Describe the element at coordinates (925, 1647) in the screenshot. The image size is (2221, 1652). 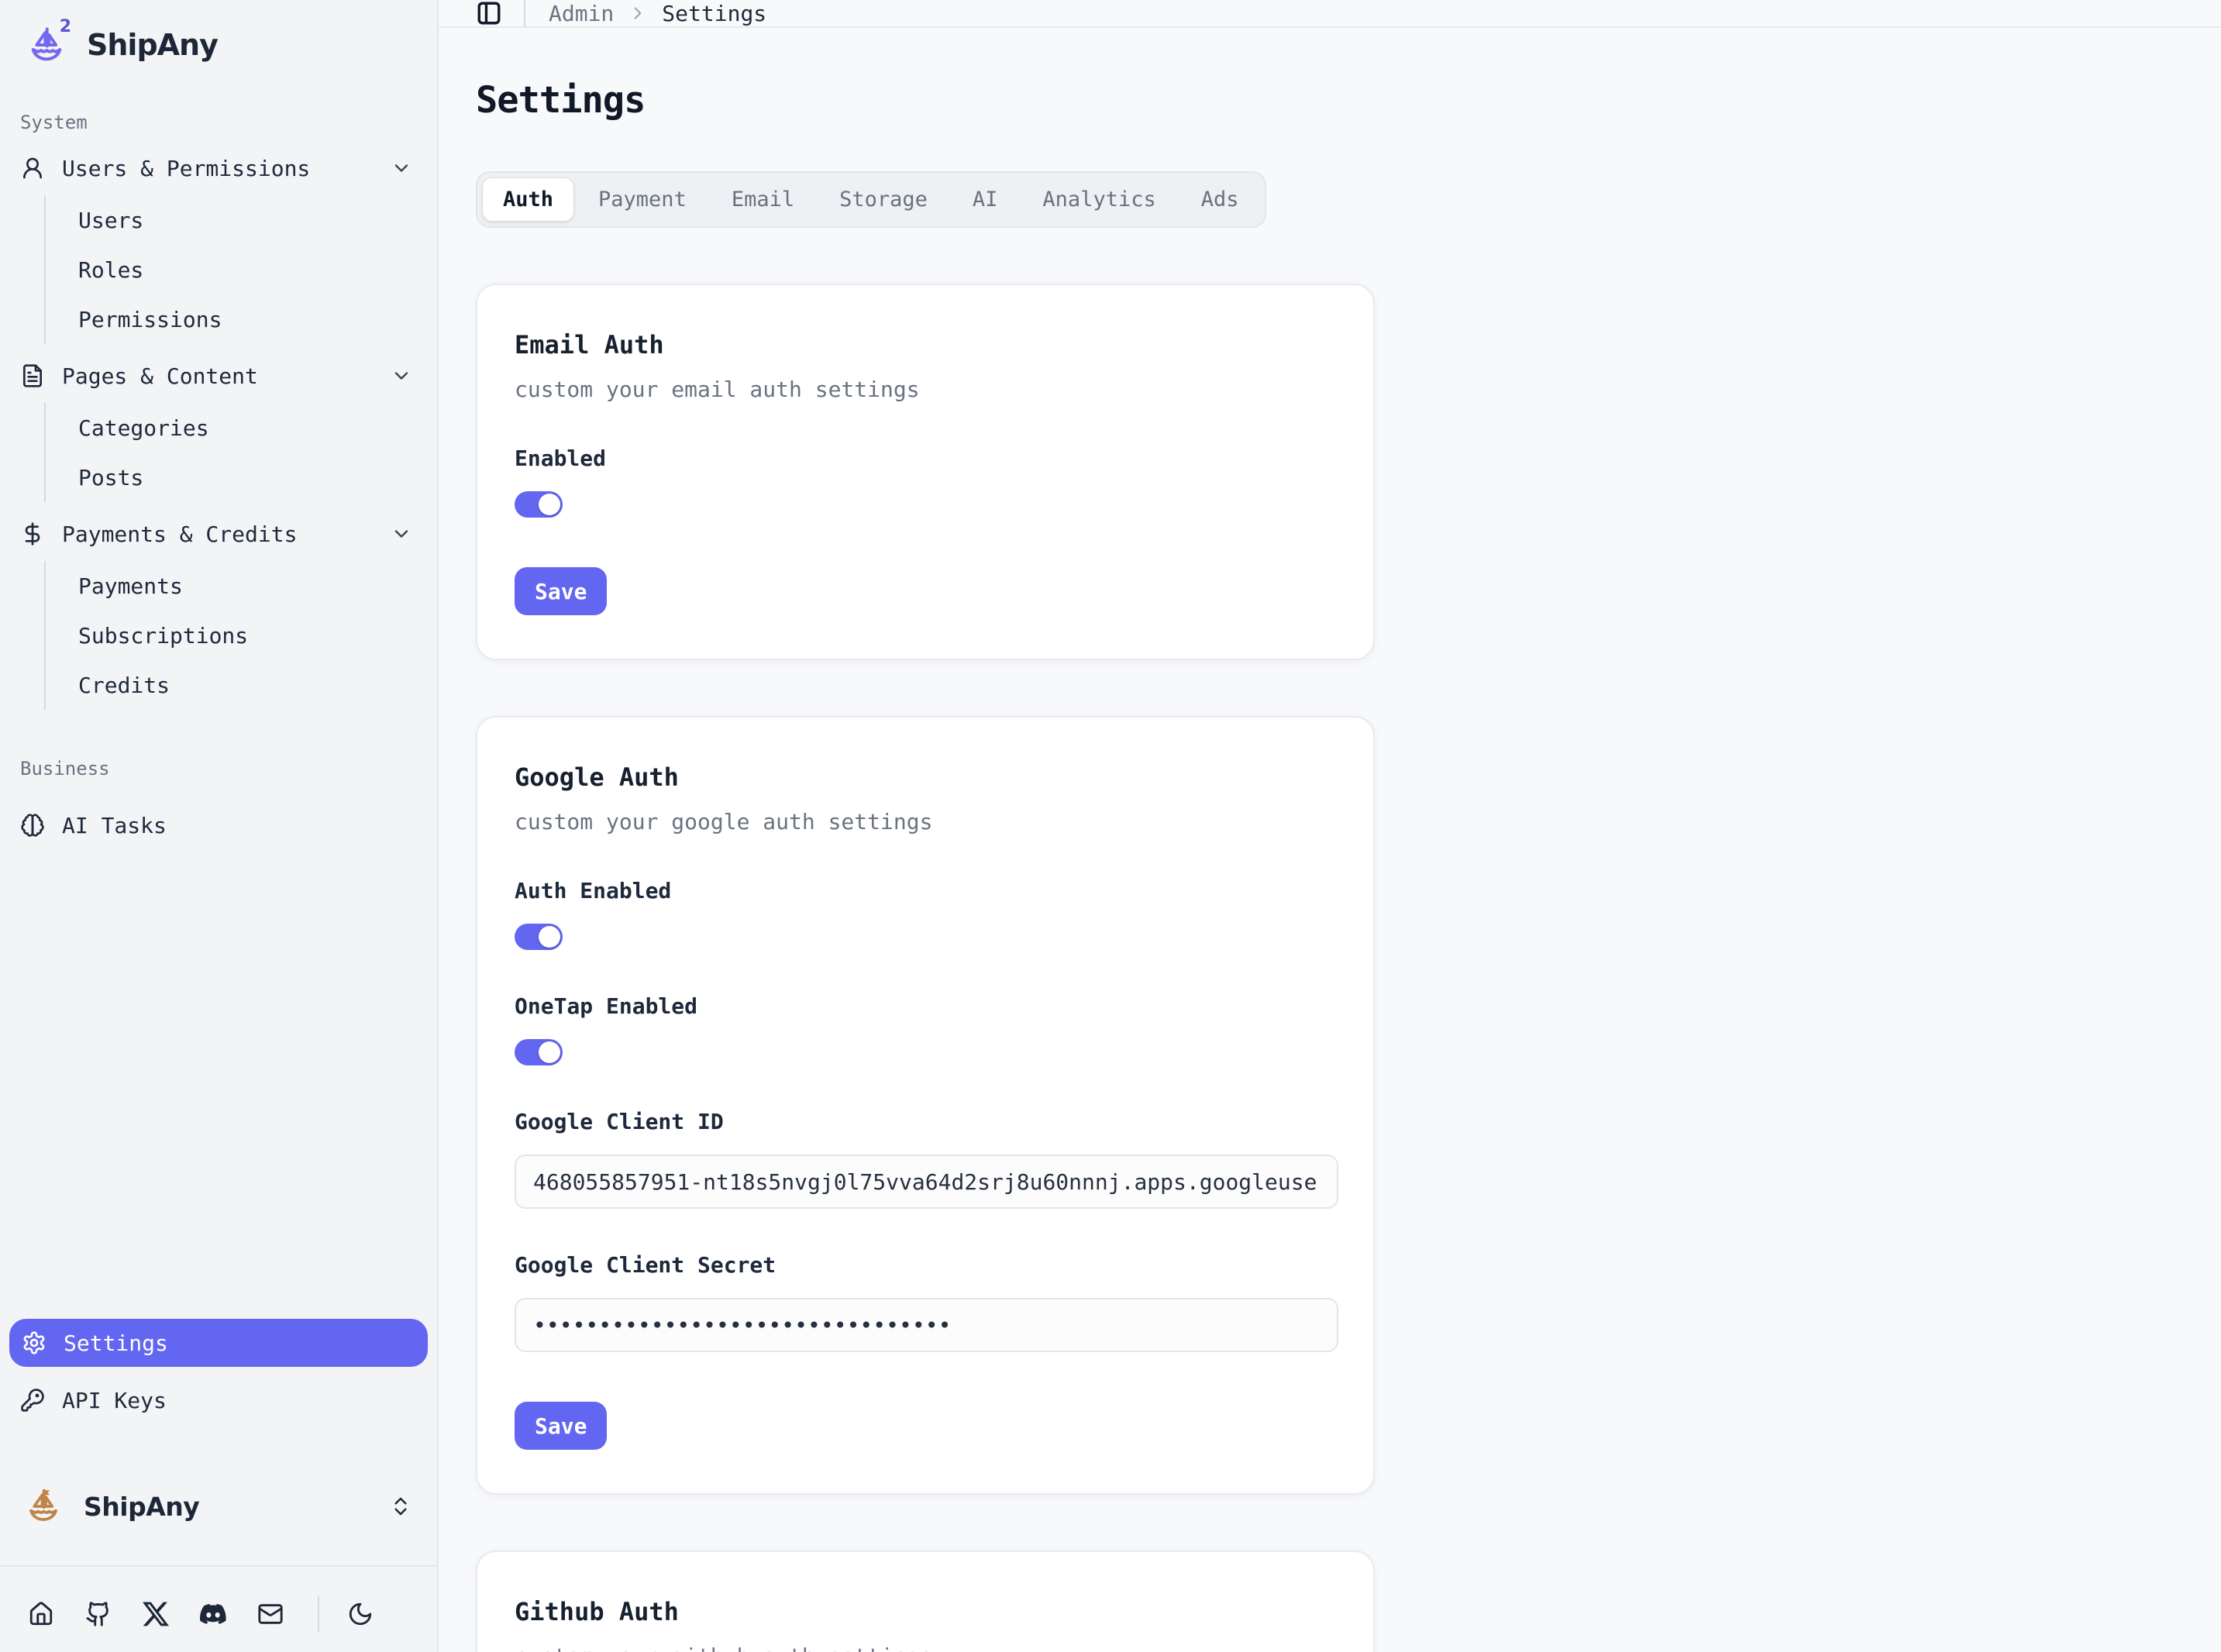
I see `card-subtitle: custom your github auth settings` at that location.